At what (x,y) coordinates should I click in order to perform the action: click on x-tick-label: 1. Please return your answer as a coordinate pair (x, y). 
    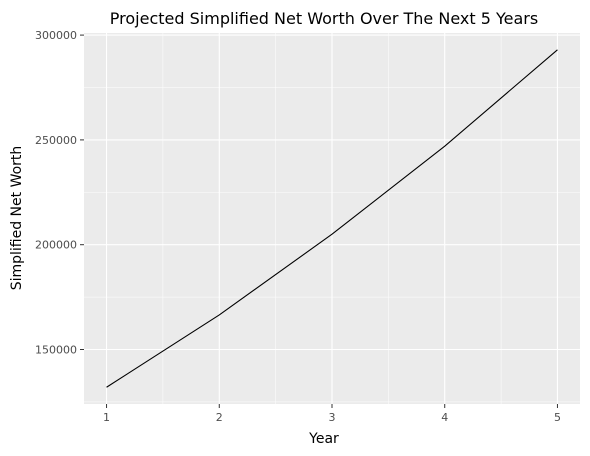
    Looking at the image, I should click on (106, 417).